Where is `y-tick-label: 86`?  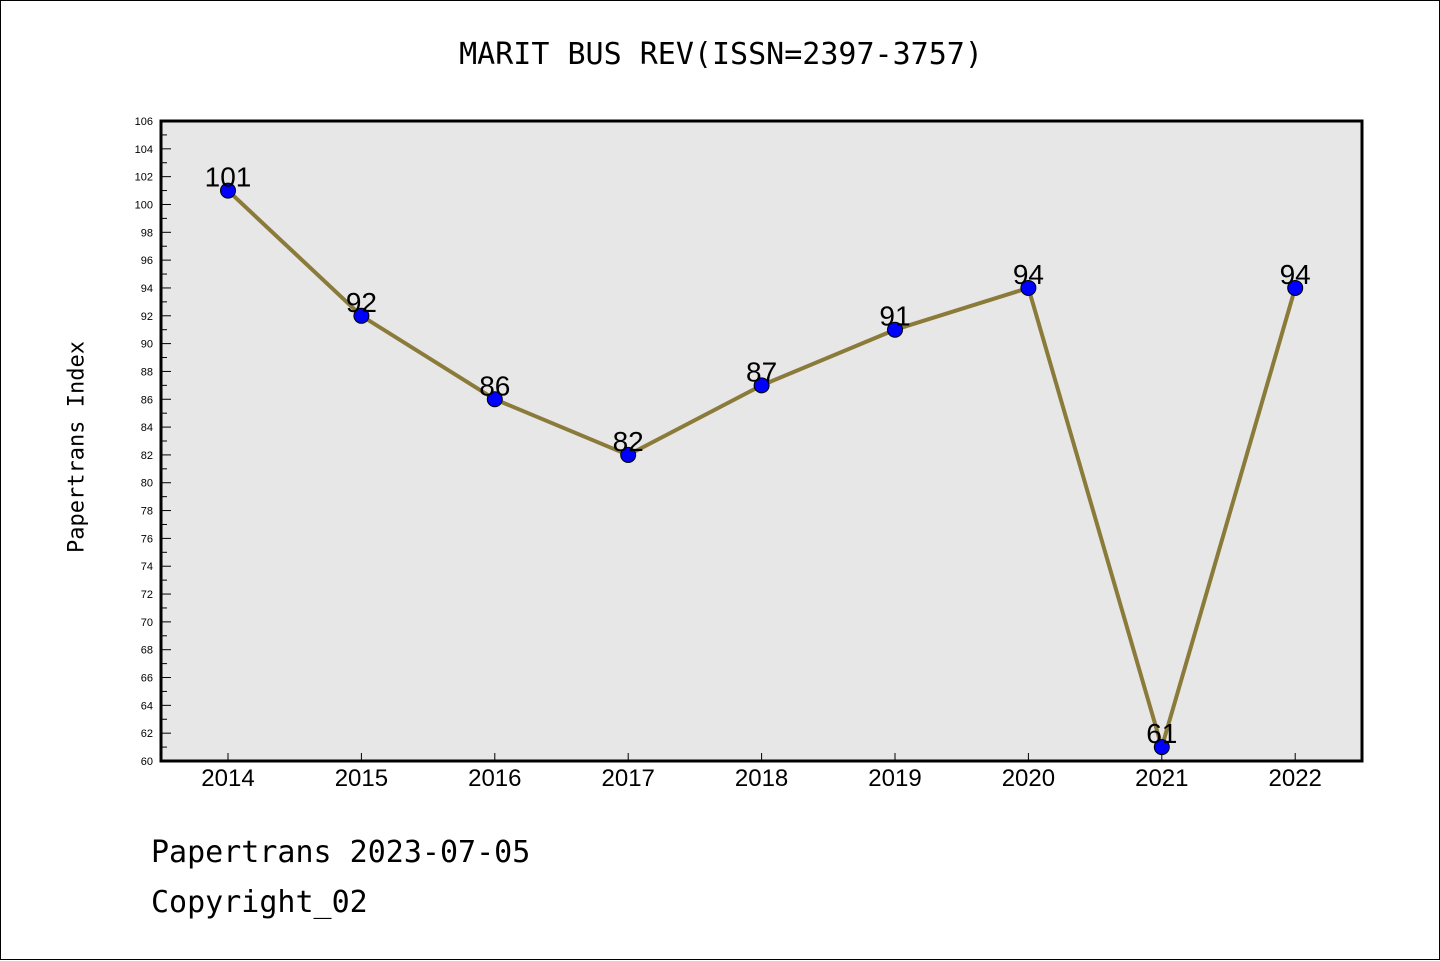 y-tick-label: 86 is located at coordinates (147, 400).